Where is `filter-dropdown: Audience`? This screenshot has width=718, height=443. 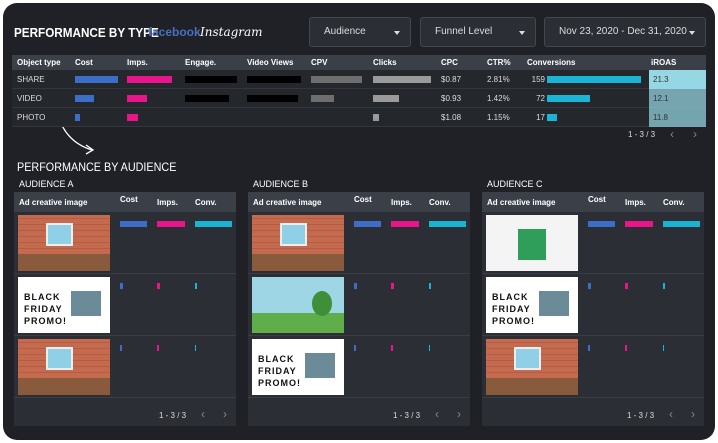 filter-dropdown: Audience is located at coordinates (360, 32).